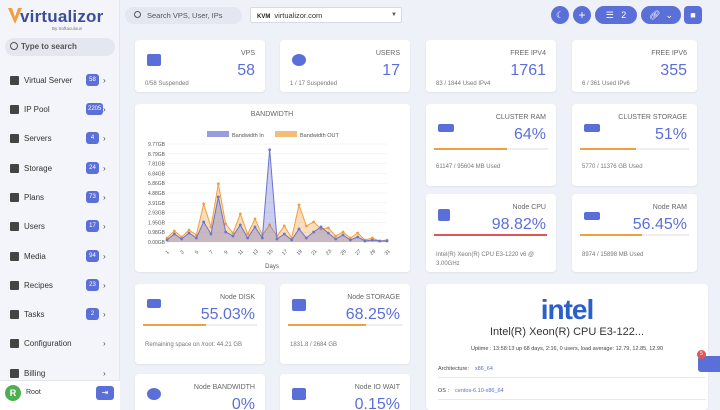 This screenshot has height=410, width=720. I want to click on sidebar-item-tasks: Tasks 2 ›, so click(60, 315).